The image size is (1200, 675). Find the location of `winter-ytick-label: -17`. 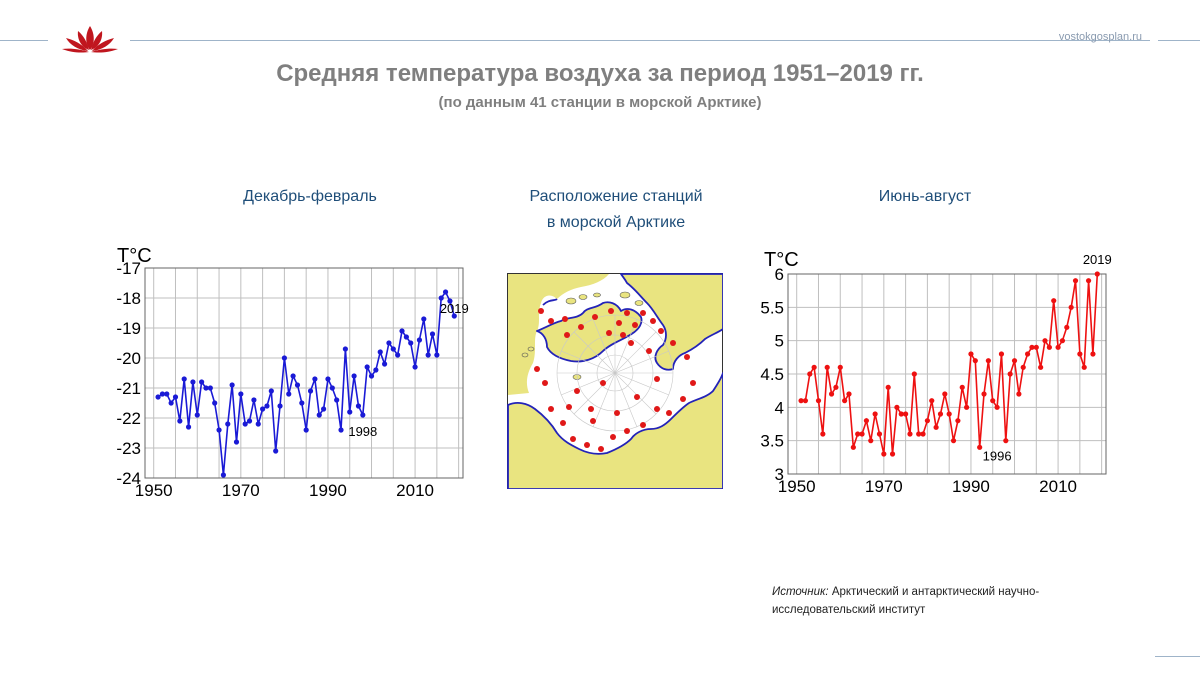

winter-ytick-label: -17 is located at coordinates (128, 268).